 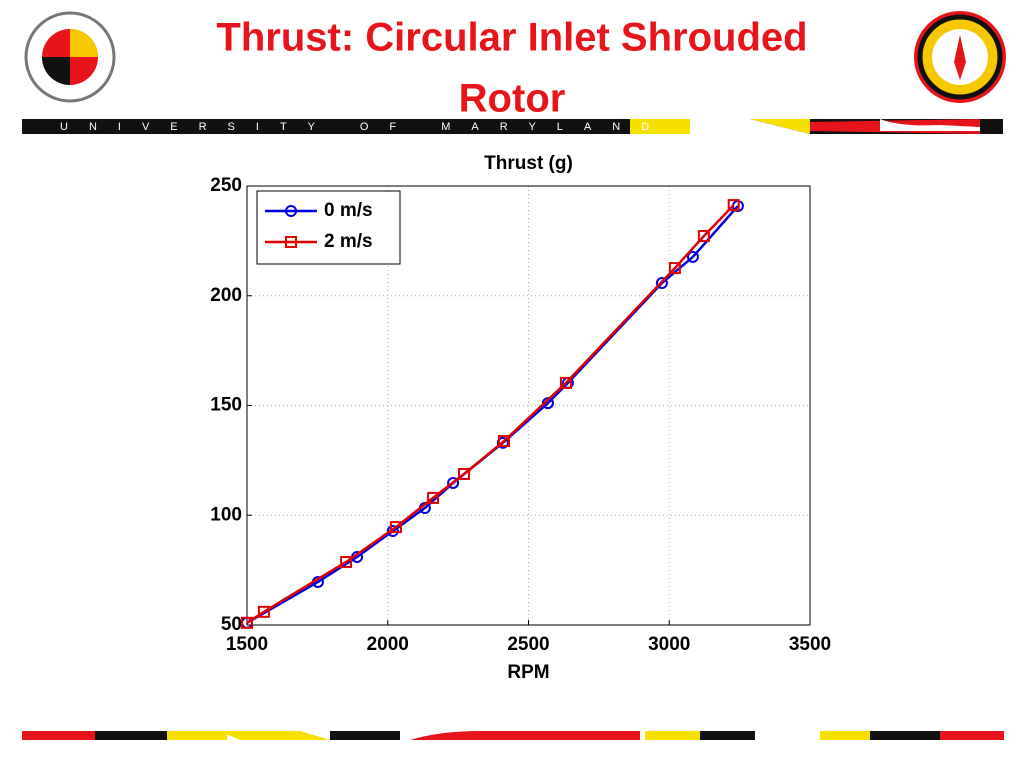 I want to click on y-tick-label: 150, so click(x=226, y=405).